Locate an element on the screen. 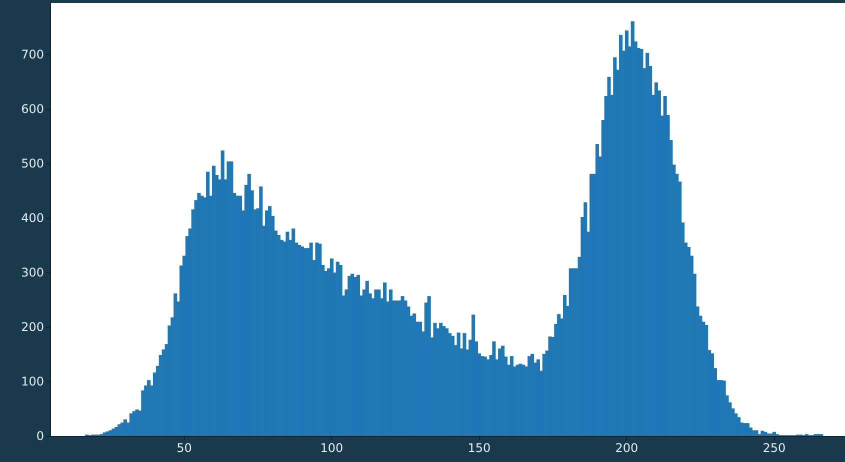  y-tick-label: 300 is located at coordinates (32, 272).